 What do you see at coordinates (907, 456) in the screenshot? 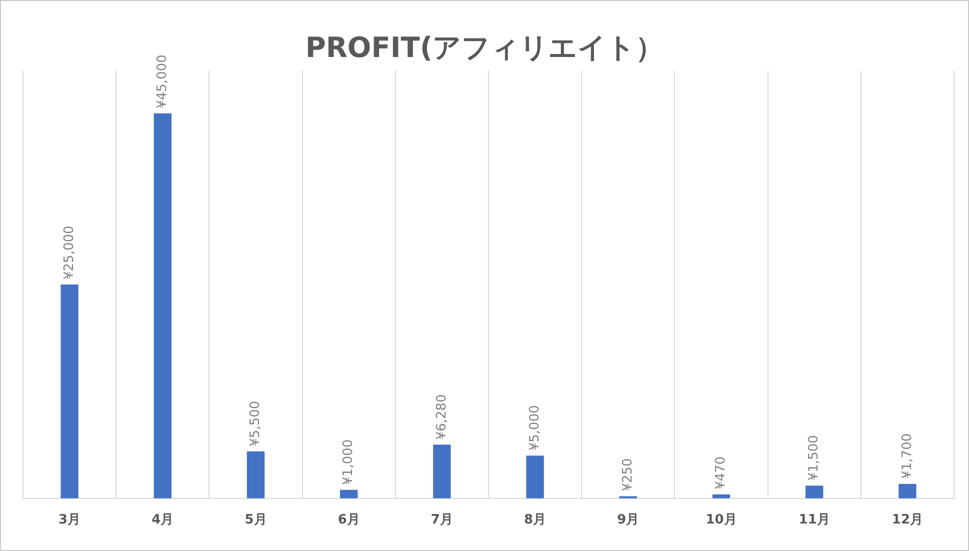
I see `data-label: ¥1,700` at bounding box center [907, 456].